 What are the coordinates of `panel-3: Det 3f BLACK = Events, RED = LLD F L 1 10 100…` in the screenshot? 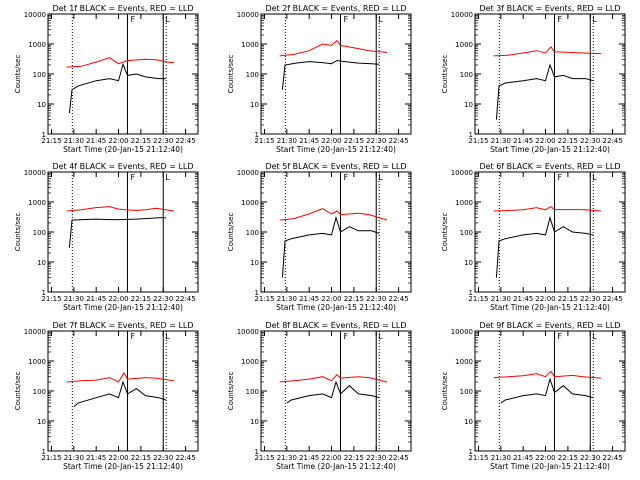 It's located at (533, 79).